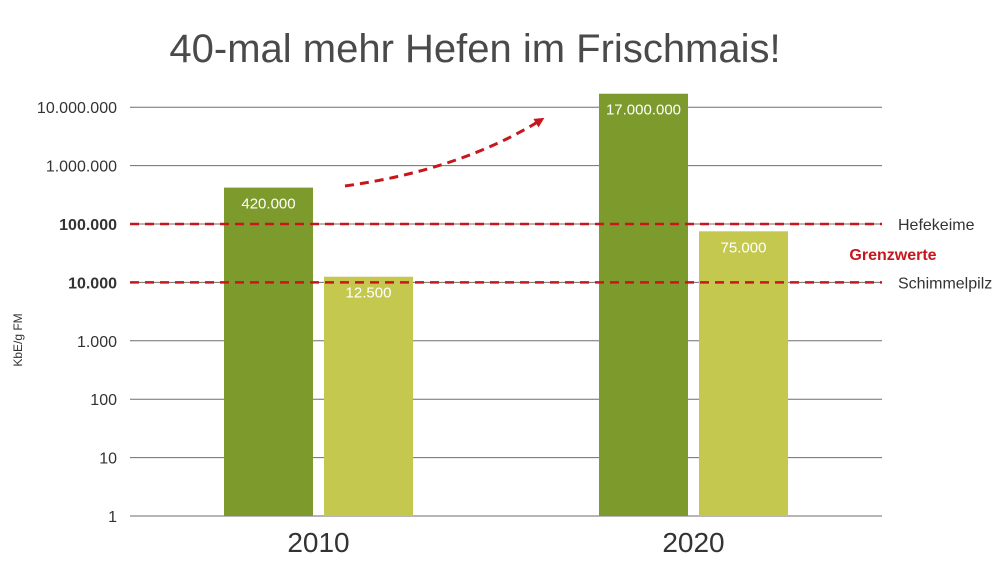 Image resolution: width=999 pixels, height=562 pixels. What do you see at coordinates (561, 254) in the screenshot?
I see `reference-lines: Hefekeime Schimmelpilz` at bounding box center [561, 254].